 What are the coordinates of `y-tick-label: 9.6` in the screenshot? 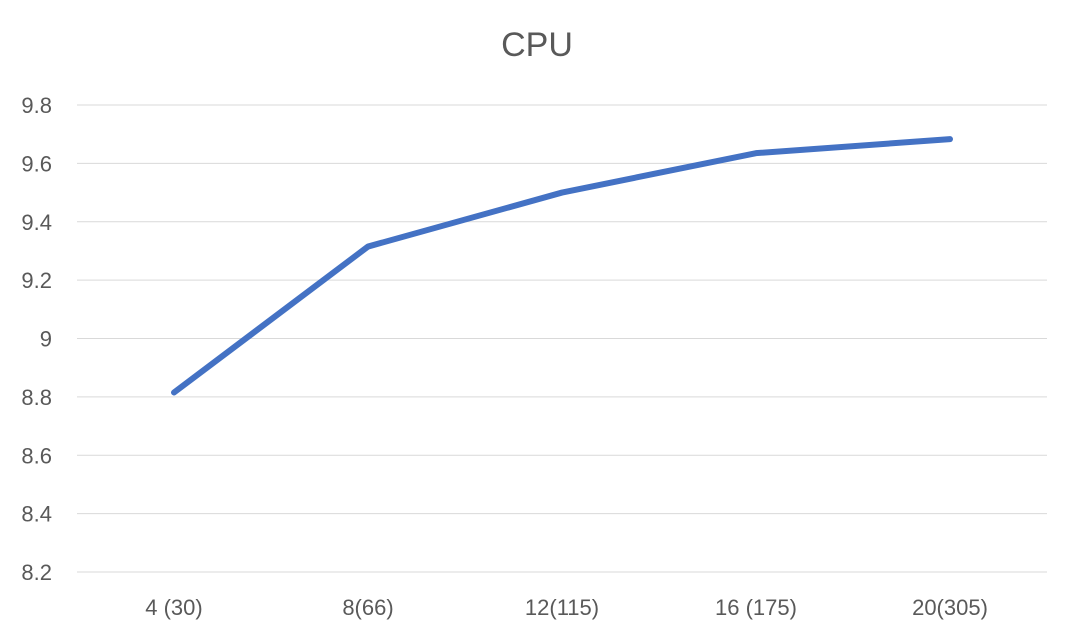 It's located at (36, 163).